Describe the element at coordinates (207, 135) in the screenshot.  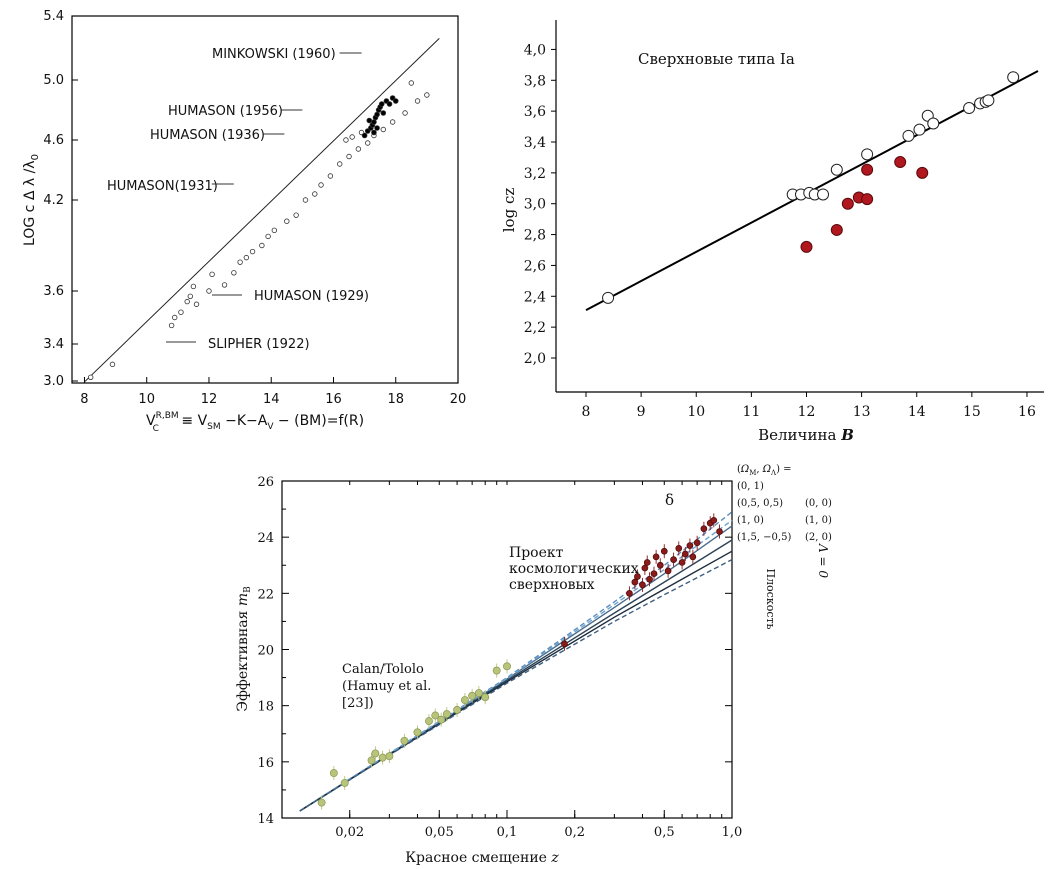
I see `annotation-label: HUMASON (1936)` at that location.